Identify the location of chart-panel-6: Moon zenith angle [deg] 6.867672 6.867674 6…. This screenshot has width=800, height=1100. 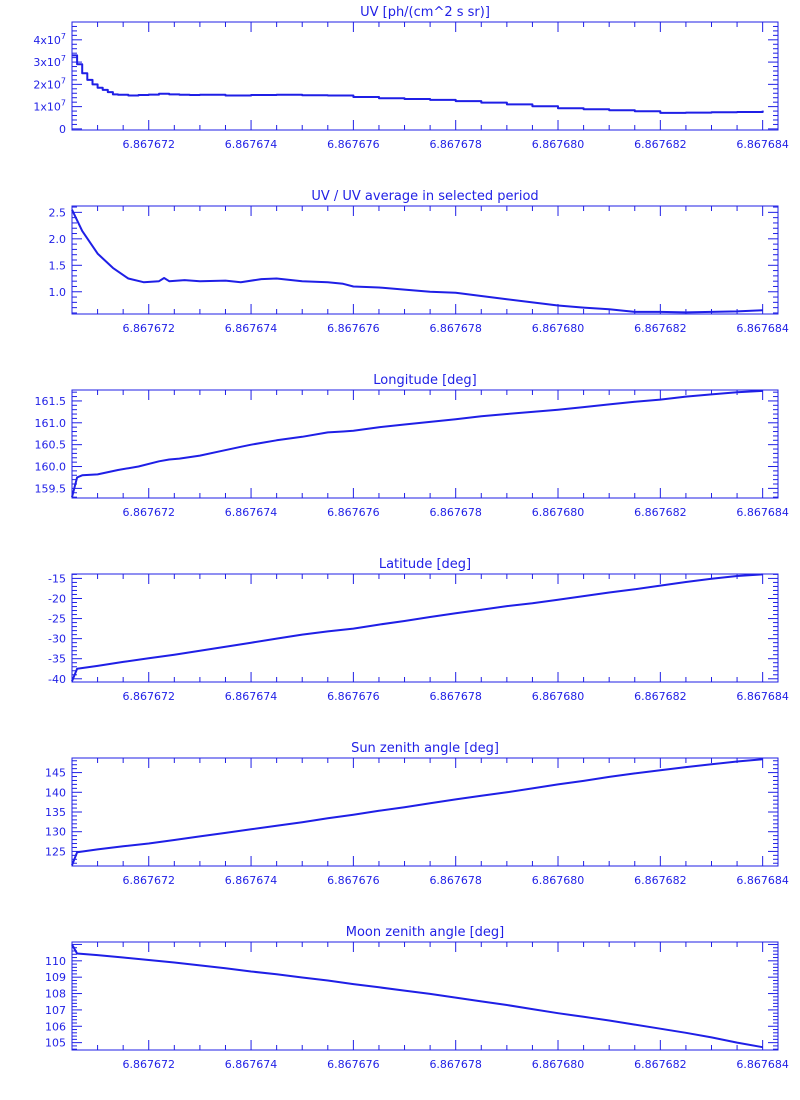
(417, 998).